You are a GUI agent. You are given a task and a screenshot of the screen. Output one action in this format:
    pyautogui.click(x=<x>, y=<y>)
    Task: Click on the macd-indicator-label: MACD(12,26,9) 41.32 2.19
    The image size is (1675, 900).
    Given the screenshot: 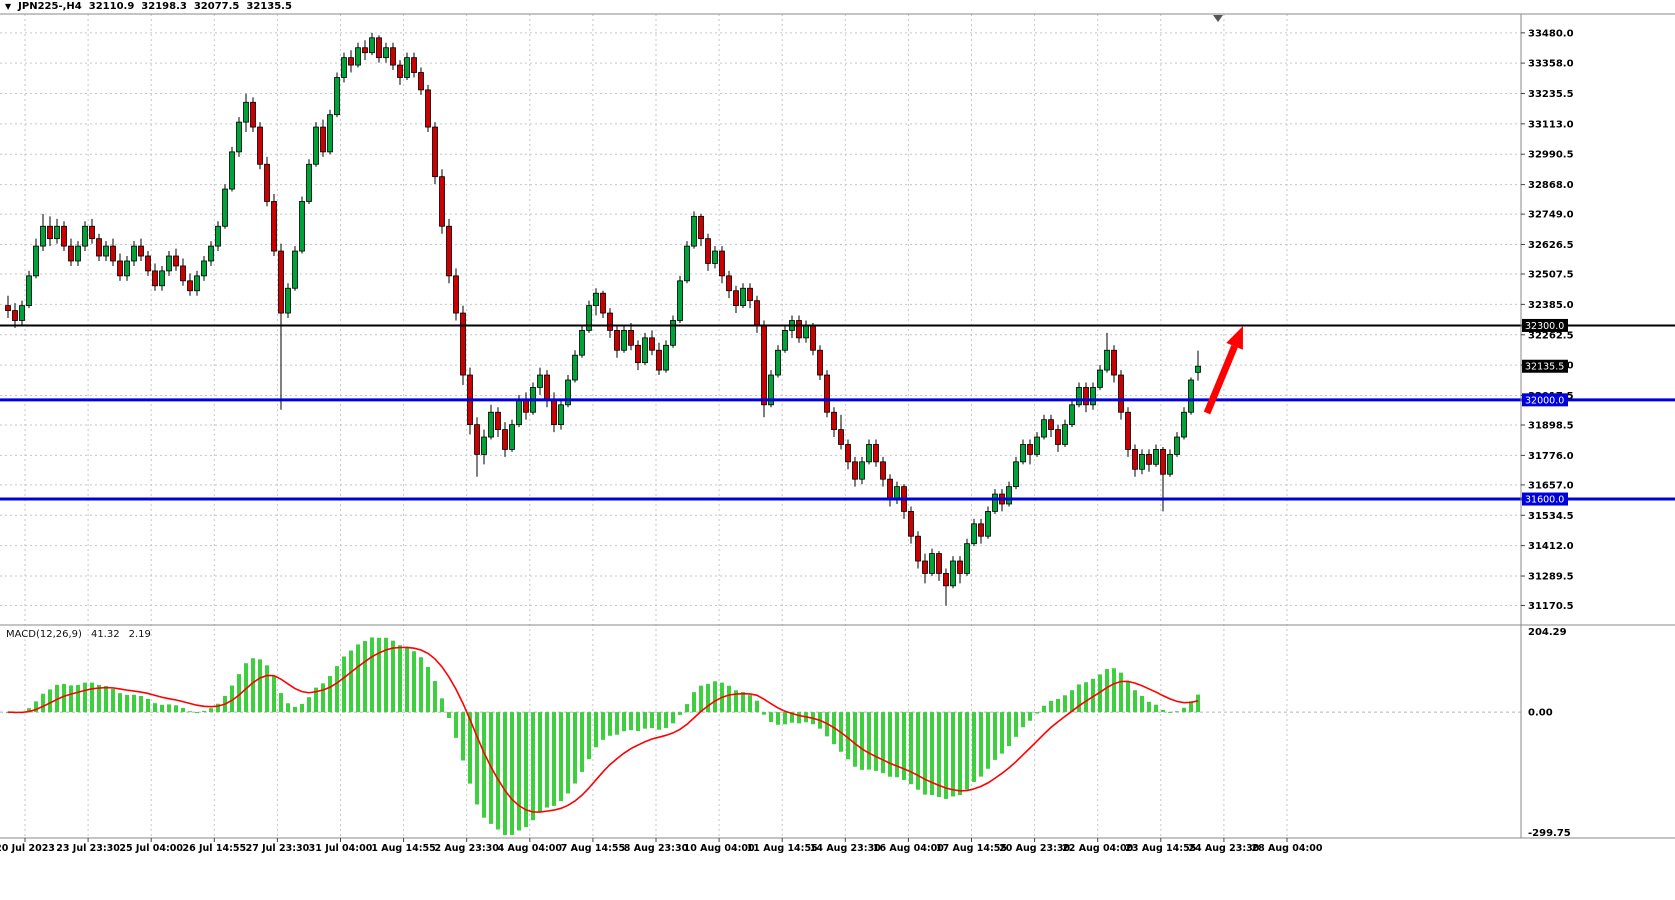 What is the action you would take?
    pyautogui.click(x=78, y=634)
    